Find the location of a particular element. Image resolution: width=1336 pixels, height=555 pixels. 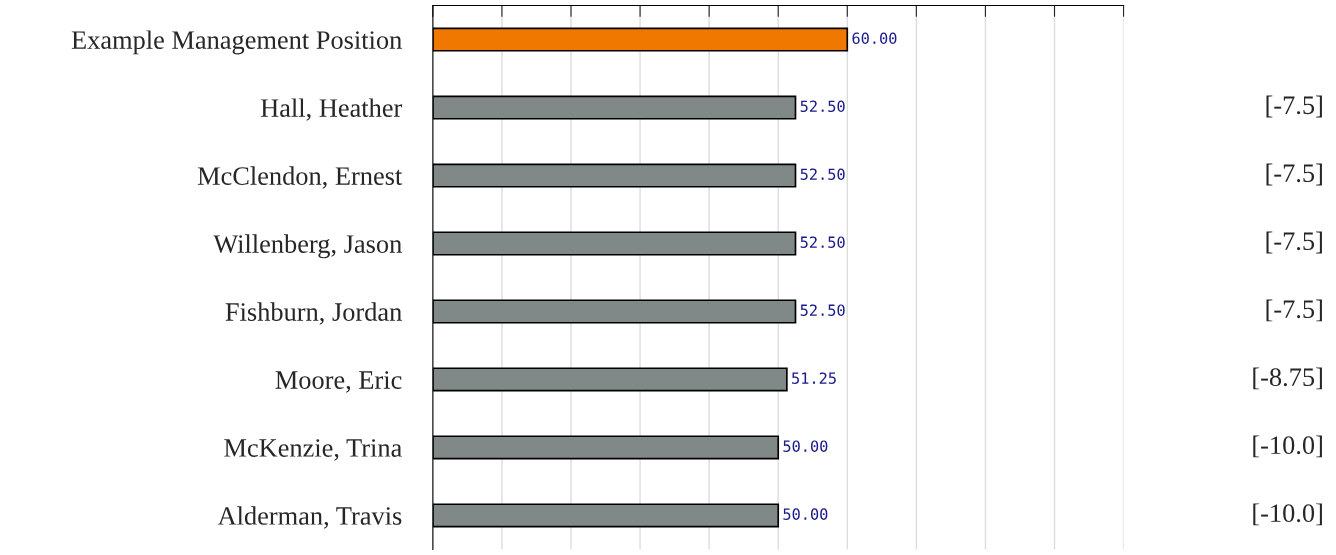

data-label: 51.25 is located at coordinates (814, 378).